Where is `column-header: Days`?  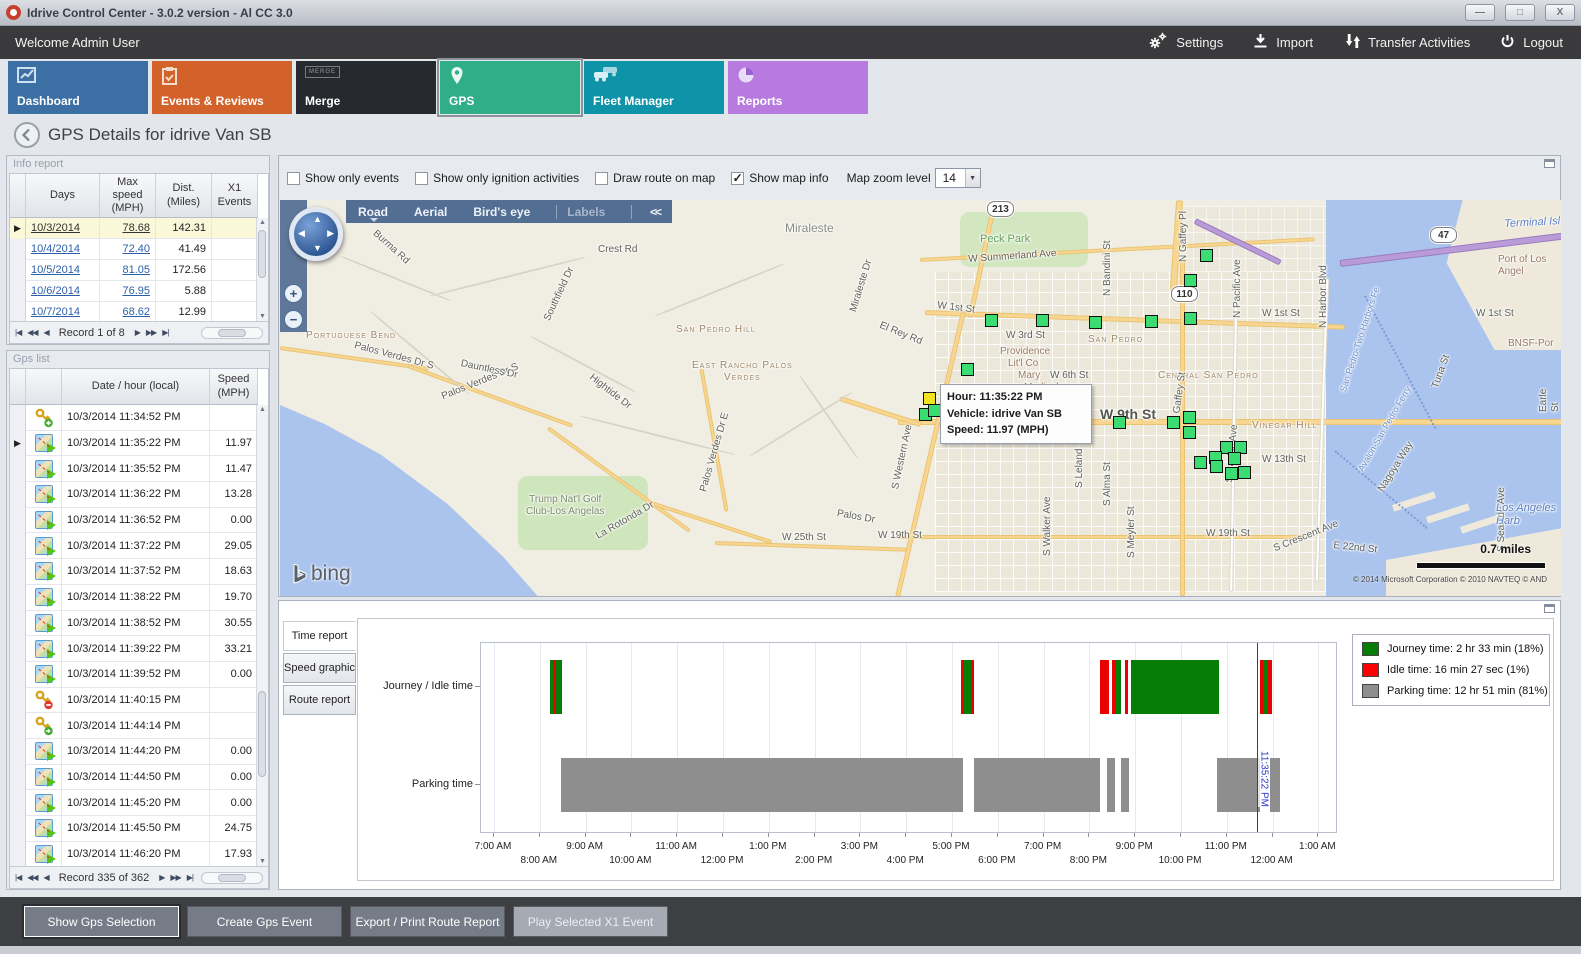 column-header: Days is located at coordinates (63, 196).